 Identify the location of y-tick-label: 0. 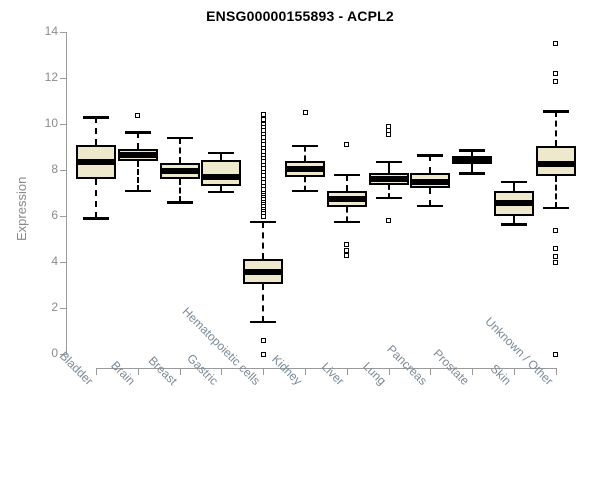
(54, 353).